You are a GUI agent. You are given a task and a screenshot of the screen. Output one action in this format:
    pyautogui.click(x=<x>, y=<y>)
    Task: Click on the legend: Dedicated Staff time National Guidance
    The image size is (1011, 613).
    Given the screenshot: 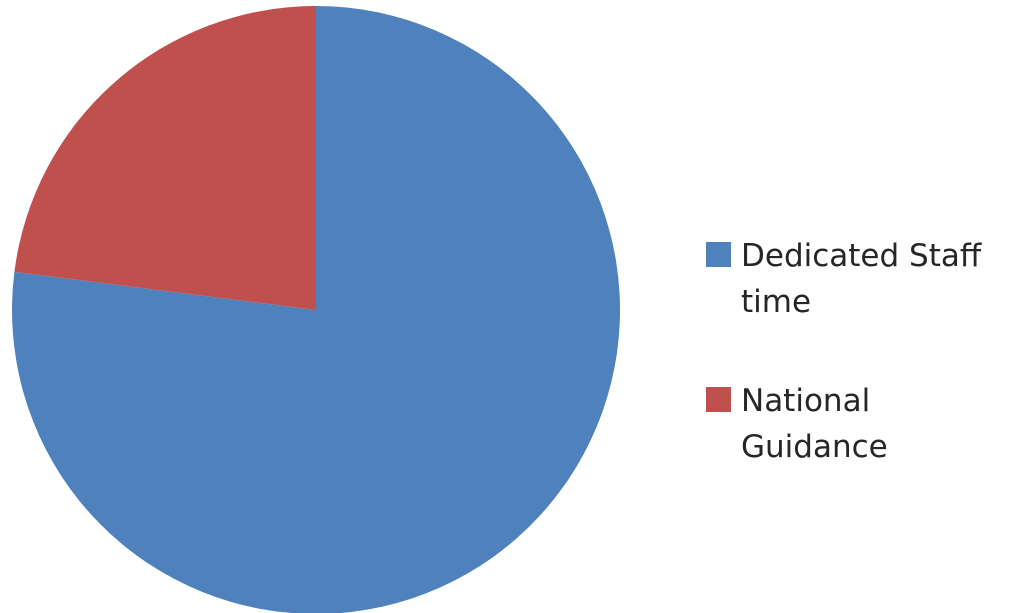 What is the action you would take?
    pyautogui.click(x=844, y=351)
    